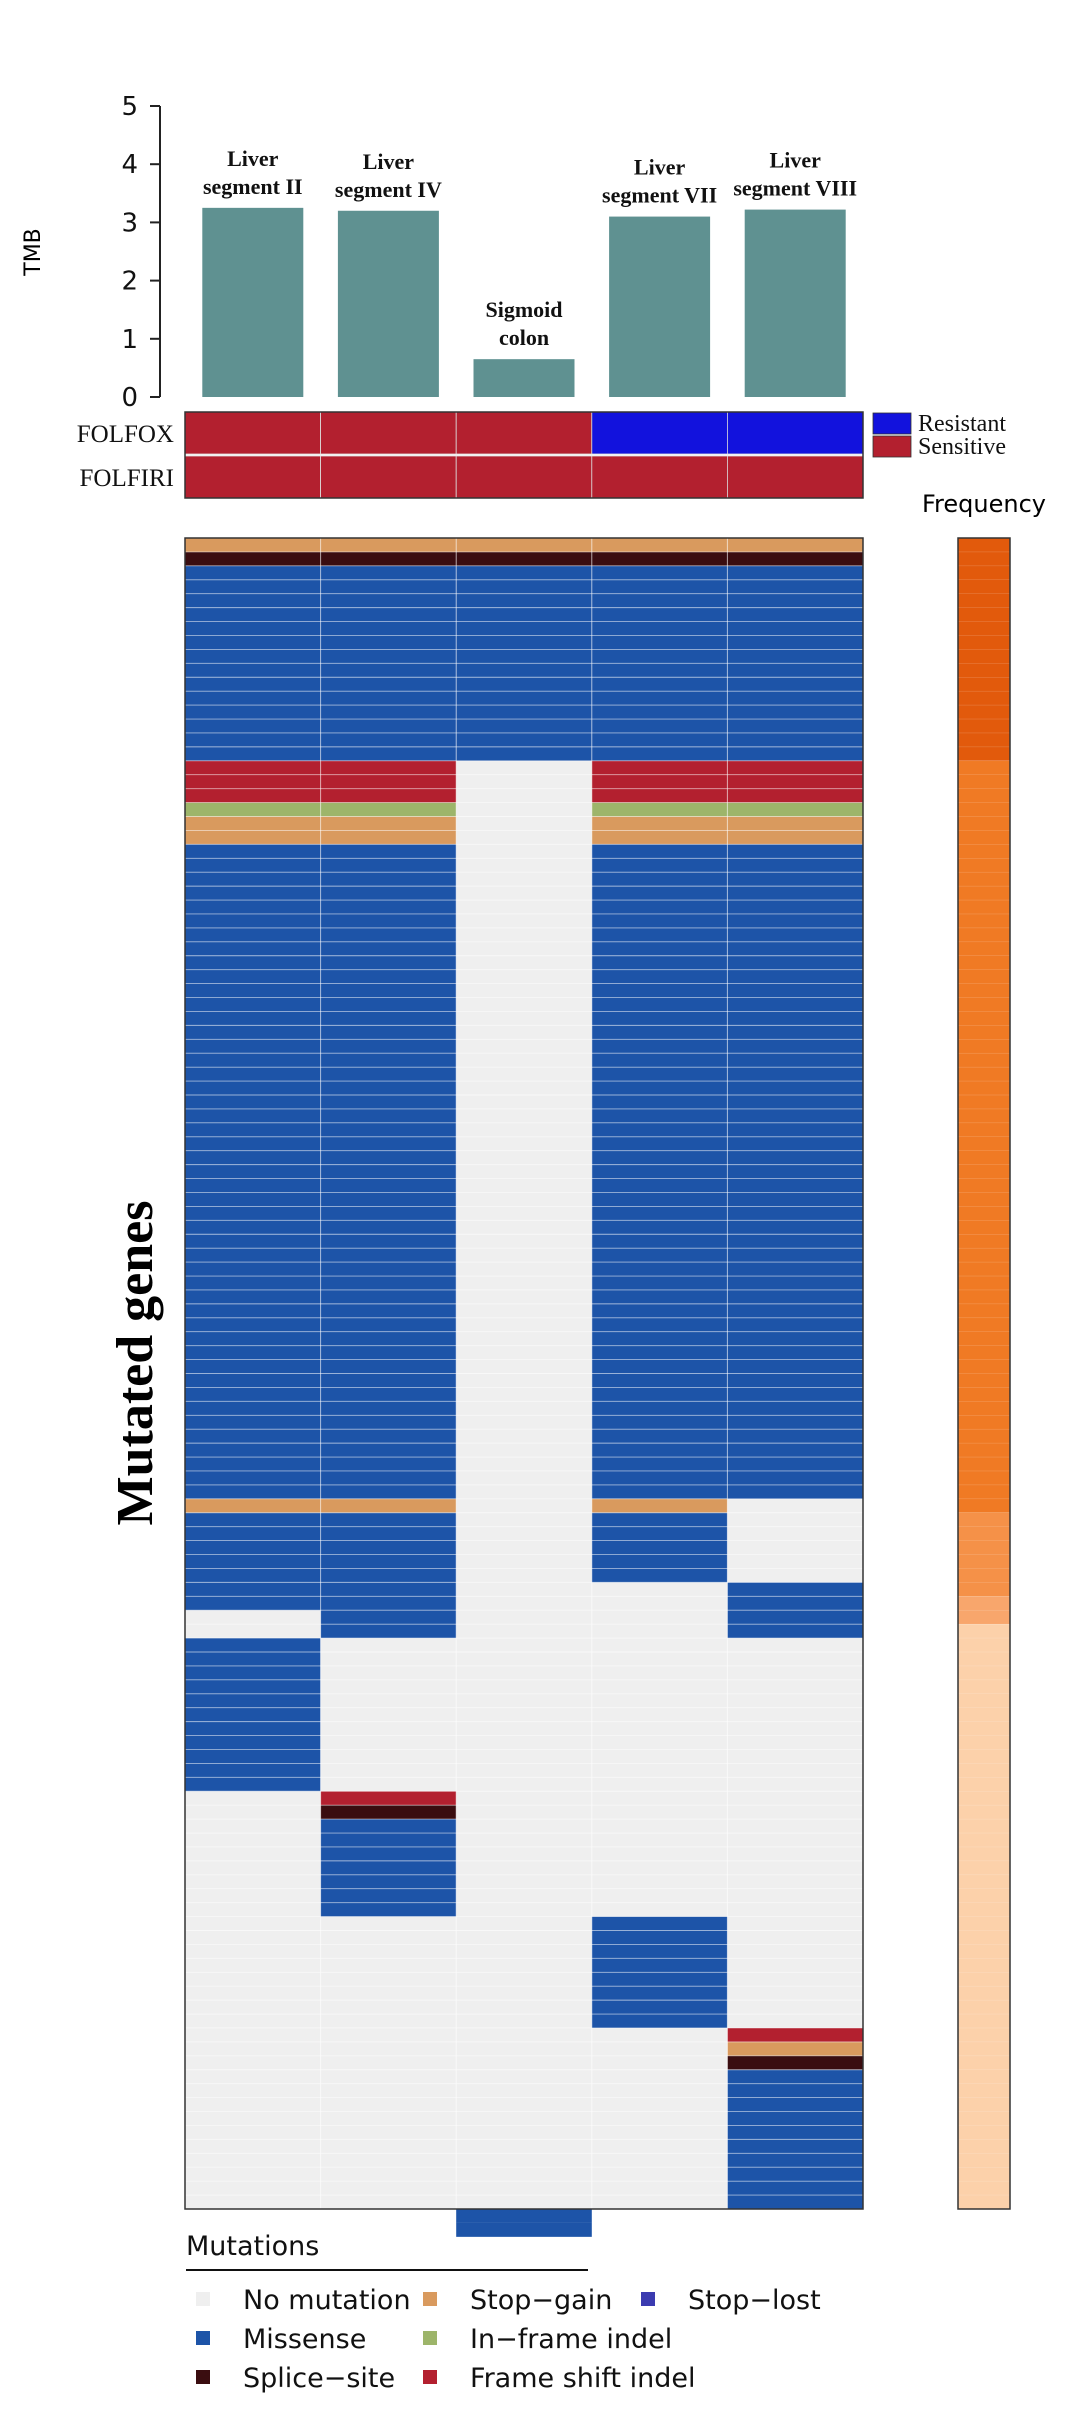 This screenshot has width=1080, height=2428. Describe the element at coordinates (984, 1610) in the screenshot. I see `frequency-band` at that location.